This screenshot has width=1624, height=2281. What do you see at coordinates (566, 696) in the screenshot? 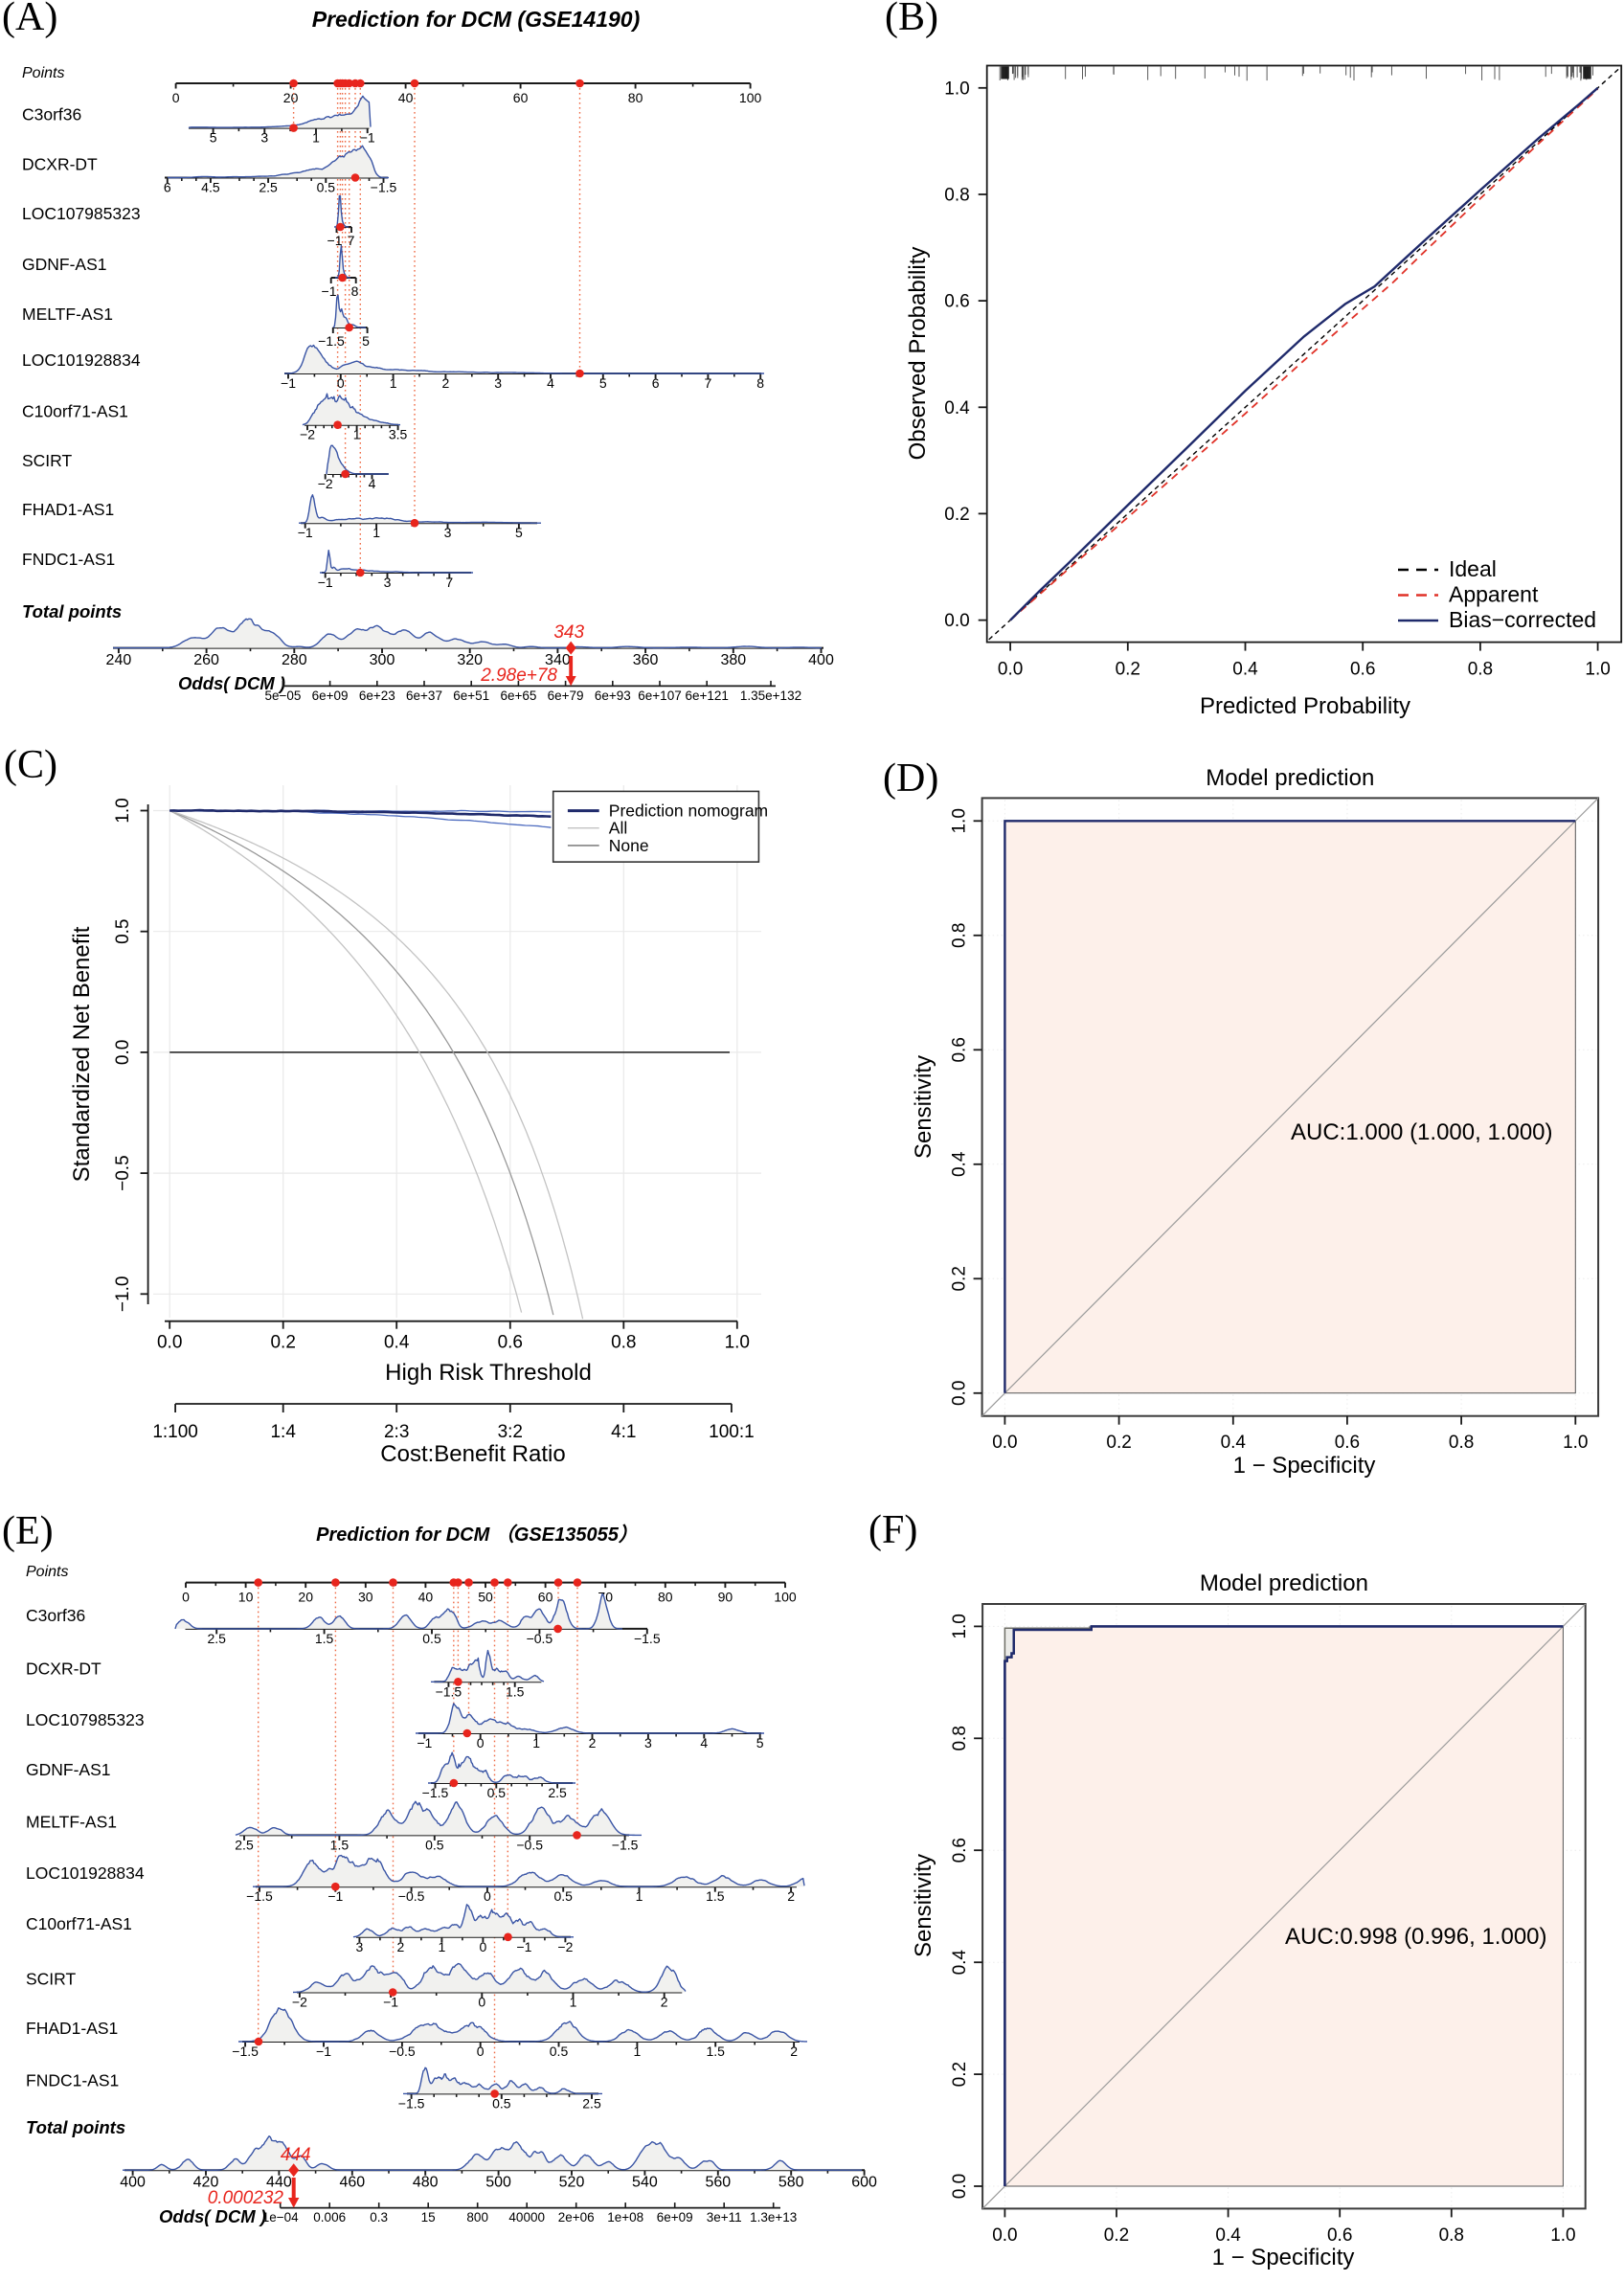
I see `svg-text: 6e+79` at bounding box center [566, 696].